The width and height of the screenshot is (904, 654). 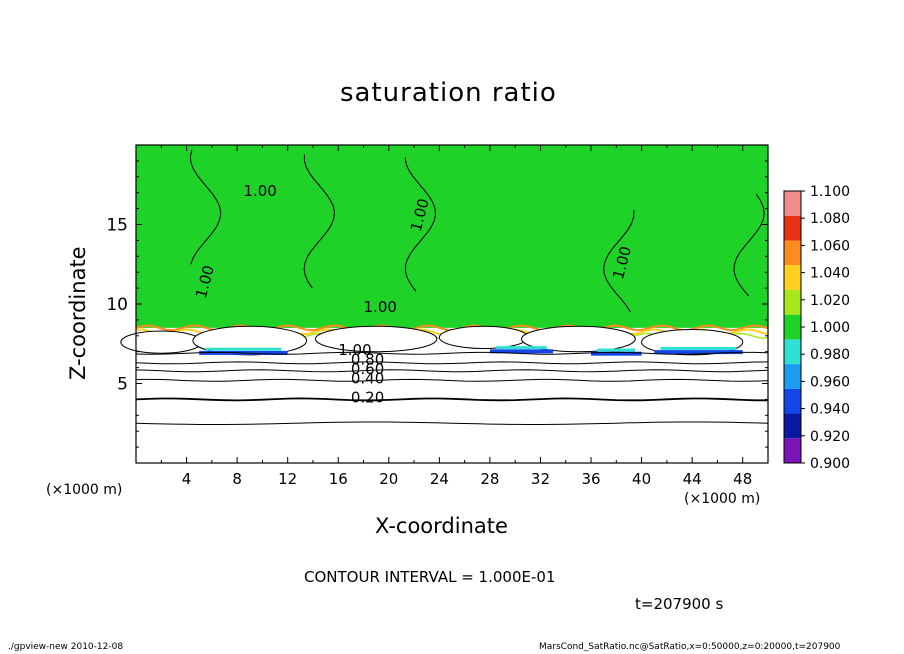 I want to click on x-tick-label: 4, so click(x=187, y=479).